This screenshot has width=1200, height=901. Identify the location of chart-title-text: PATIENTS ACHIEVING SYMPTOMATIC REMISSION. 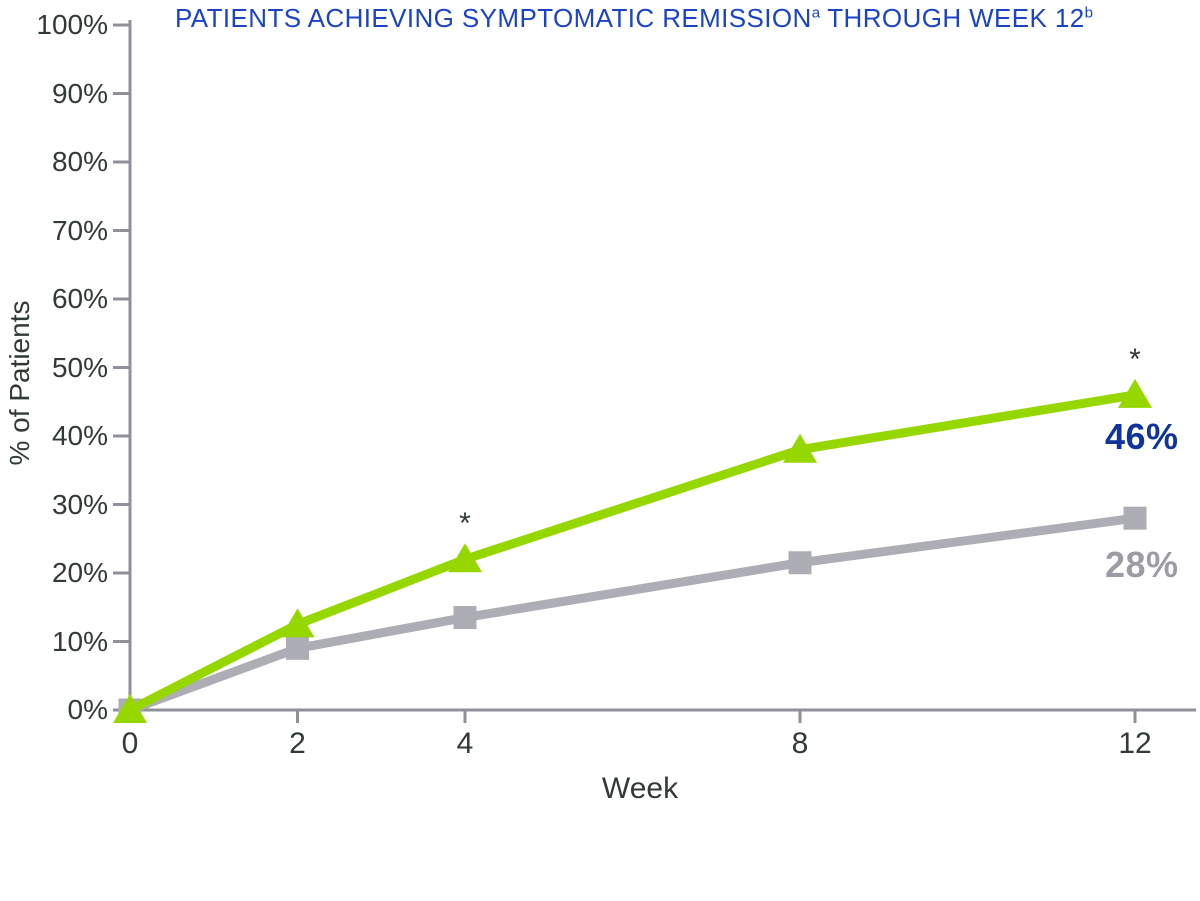
(493, 18).